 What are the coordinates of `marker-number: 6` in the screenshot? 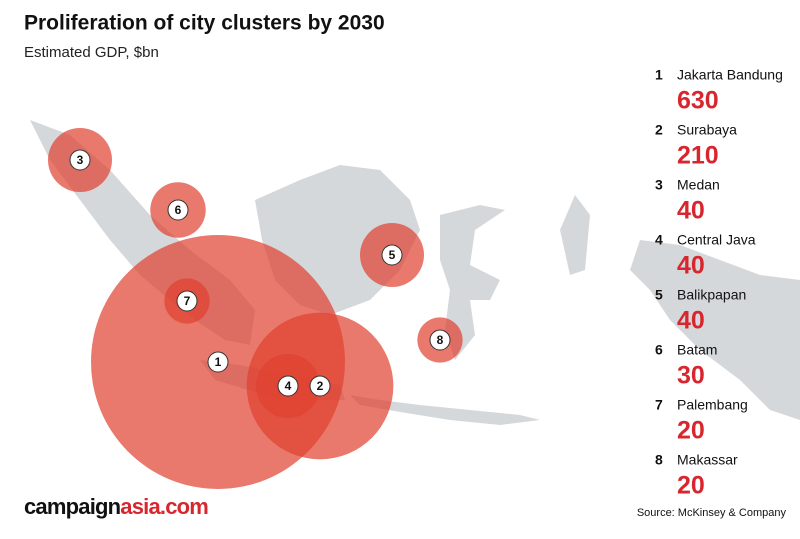 It's located at (178, 210).